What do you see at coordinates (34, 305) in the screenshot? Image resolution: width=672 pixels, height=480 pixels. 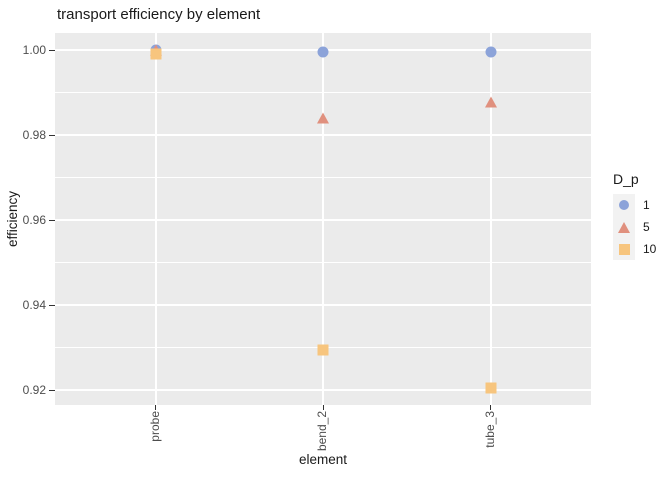 I see `y-tick-label: 0.94` at bounding box center [34, 305].